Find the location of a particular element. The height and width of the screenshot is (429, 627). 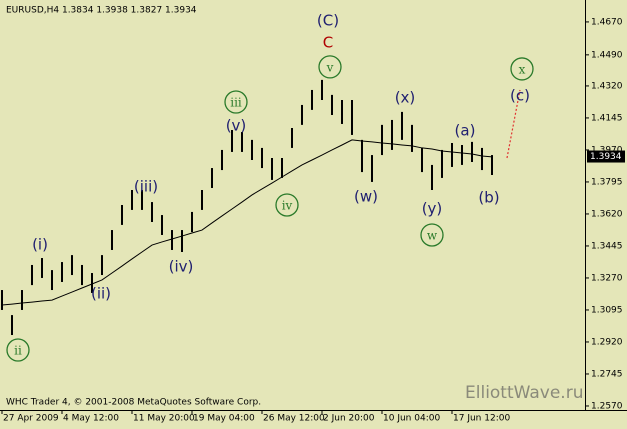

wave-label: x is located at coordinates (522, 69).